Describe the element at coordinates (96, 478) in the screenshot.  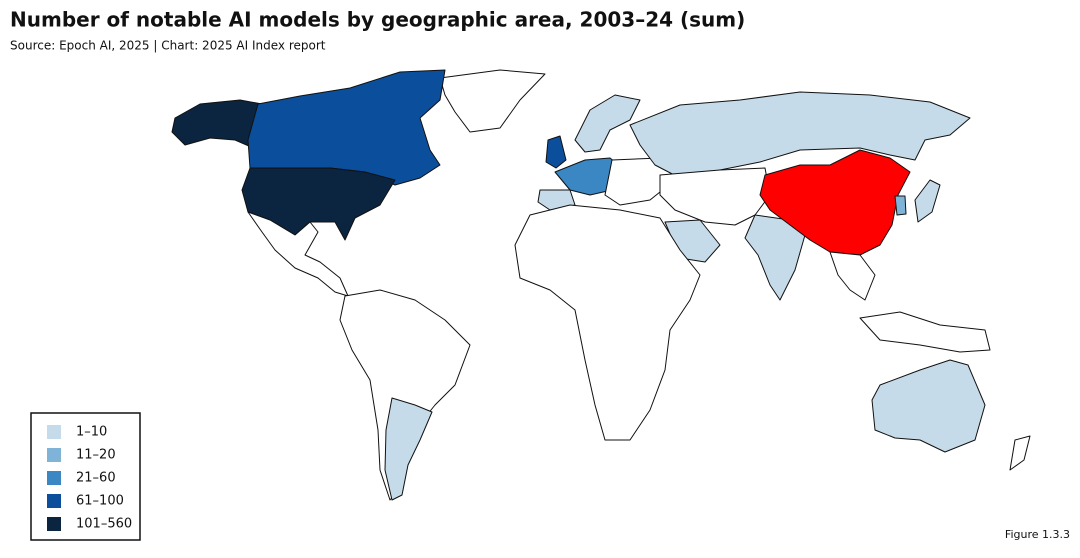
I see `legend-label: 21–60` at that location.